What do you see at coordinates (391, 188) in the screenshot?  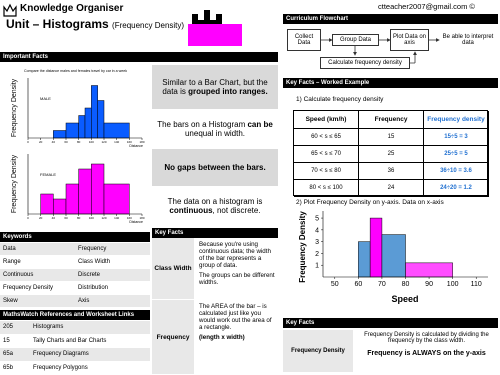 I see `table-cell: 24` at bounding box center [391, 188].